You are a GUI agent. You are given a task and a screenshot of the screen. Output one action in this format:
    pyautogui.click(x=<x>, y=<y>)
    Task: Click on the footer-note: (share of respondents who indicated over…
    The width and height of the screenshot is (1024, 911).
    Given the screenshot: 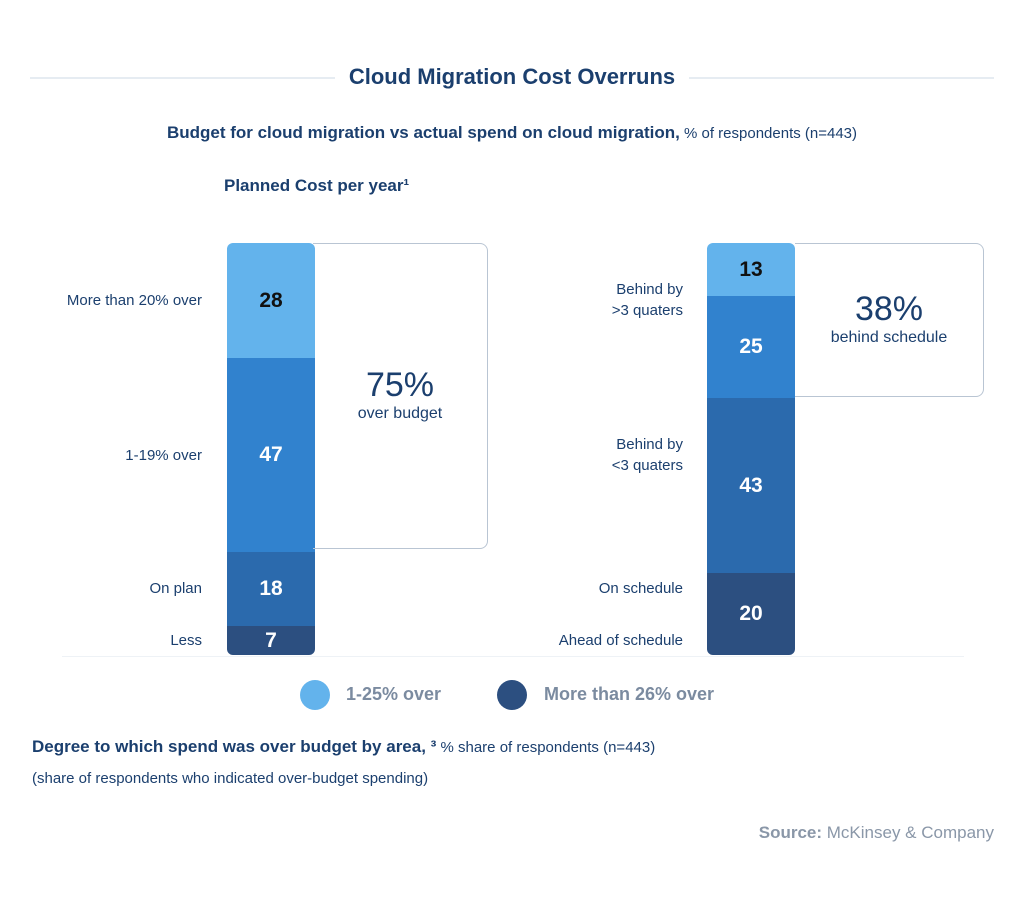 What is the action you would take?
    pyautogui.click(x=230, y=778)
    